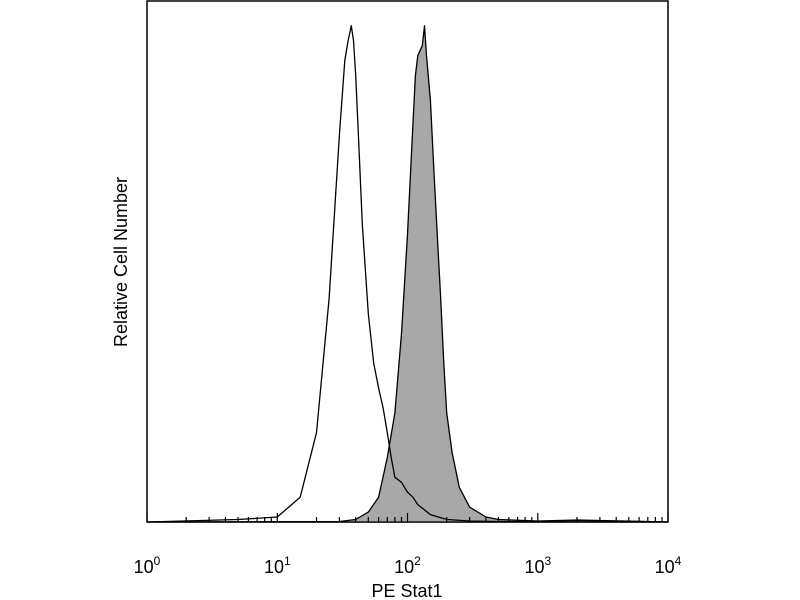 This screenshot has height=600, width=800. What do you see at coordinates (408, 545) in the screenshot?
I see `x-ticks: 10⁰ 10¹ 10² 10³ 10⁴` at bounding box center [408, 545].